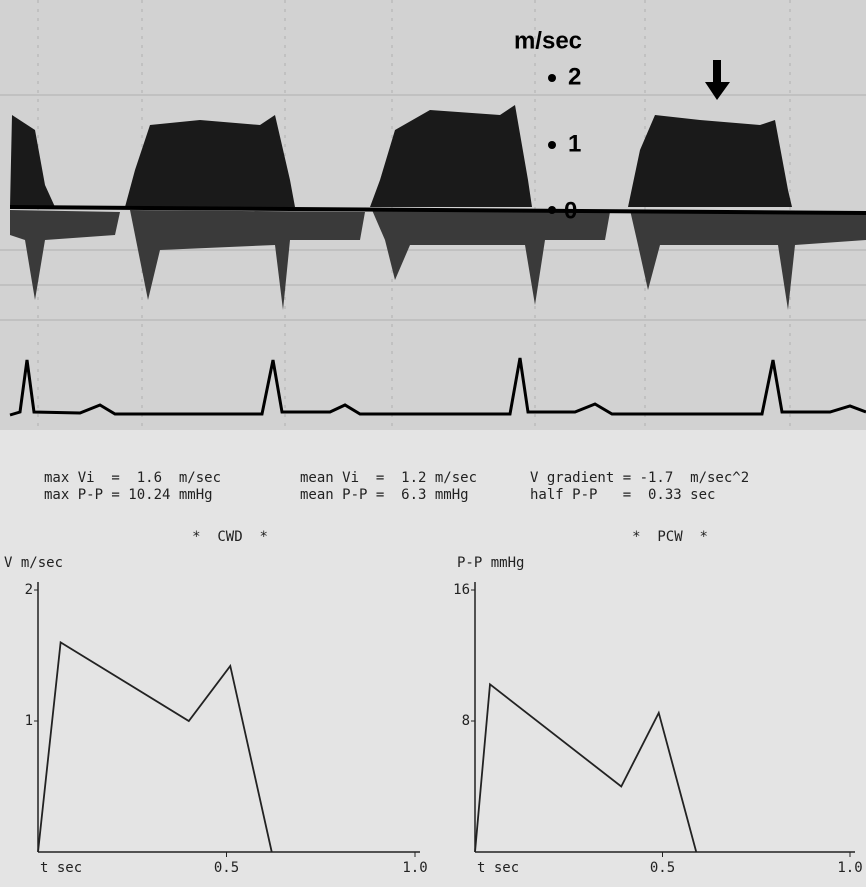 The width and height of the screenshot is (866, 887). Describe the element at coordinates (29, 721) in the screenshot. I see `y-tick-label: 1` at that location.